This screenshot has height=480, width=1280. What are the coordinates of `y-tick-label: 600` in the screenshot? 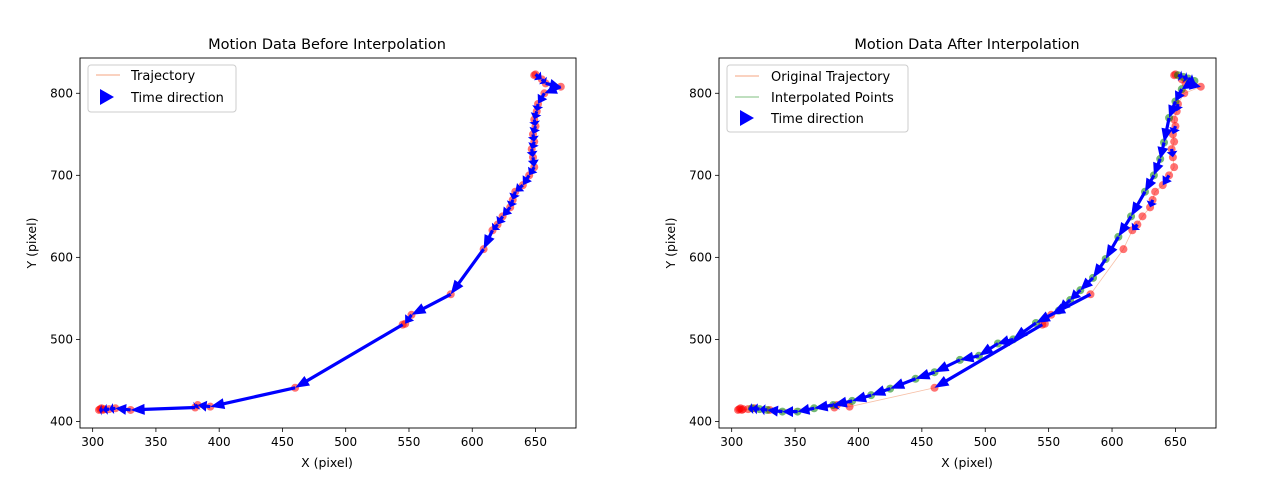 It's located at (61, 257).